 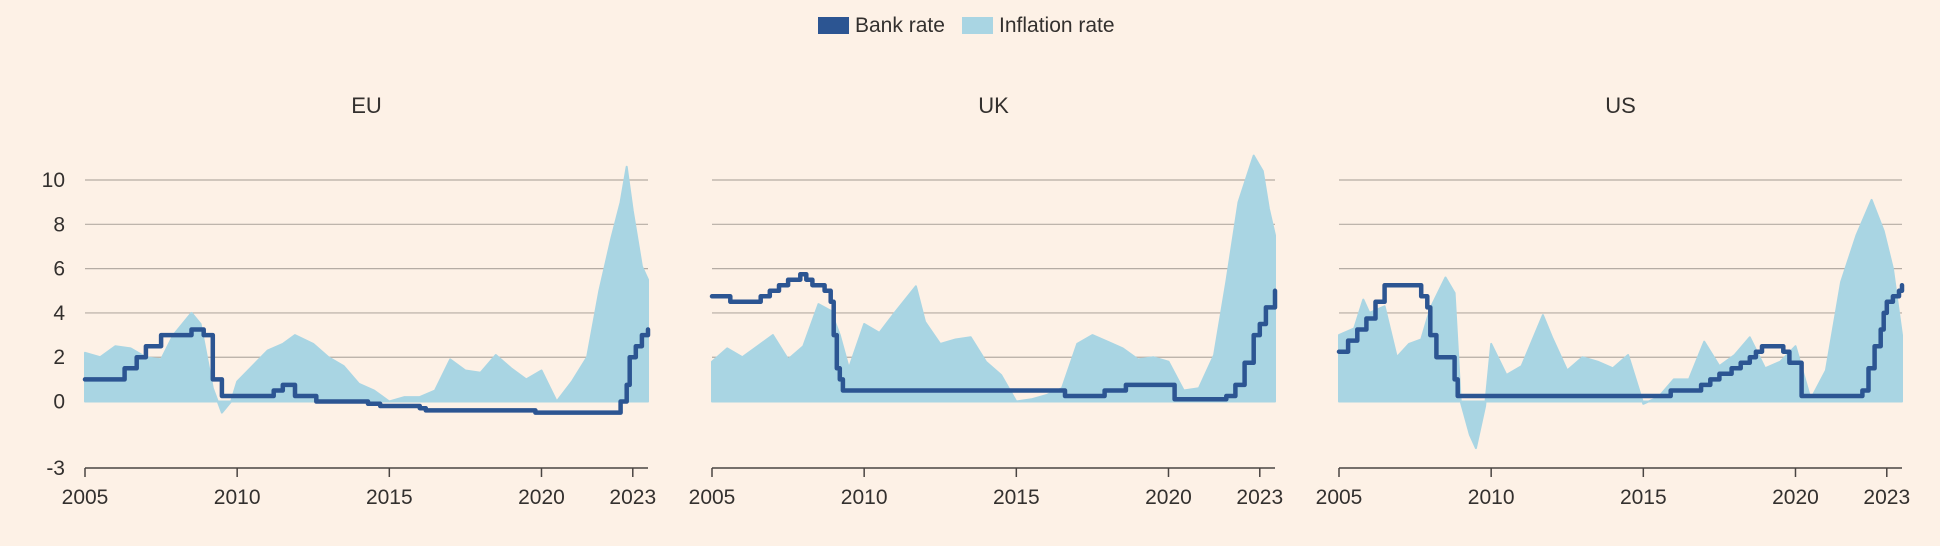 I want to click on legend: Bank rate Inflation rate, so click(x=966, y=25).